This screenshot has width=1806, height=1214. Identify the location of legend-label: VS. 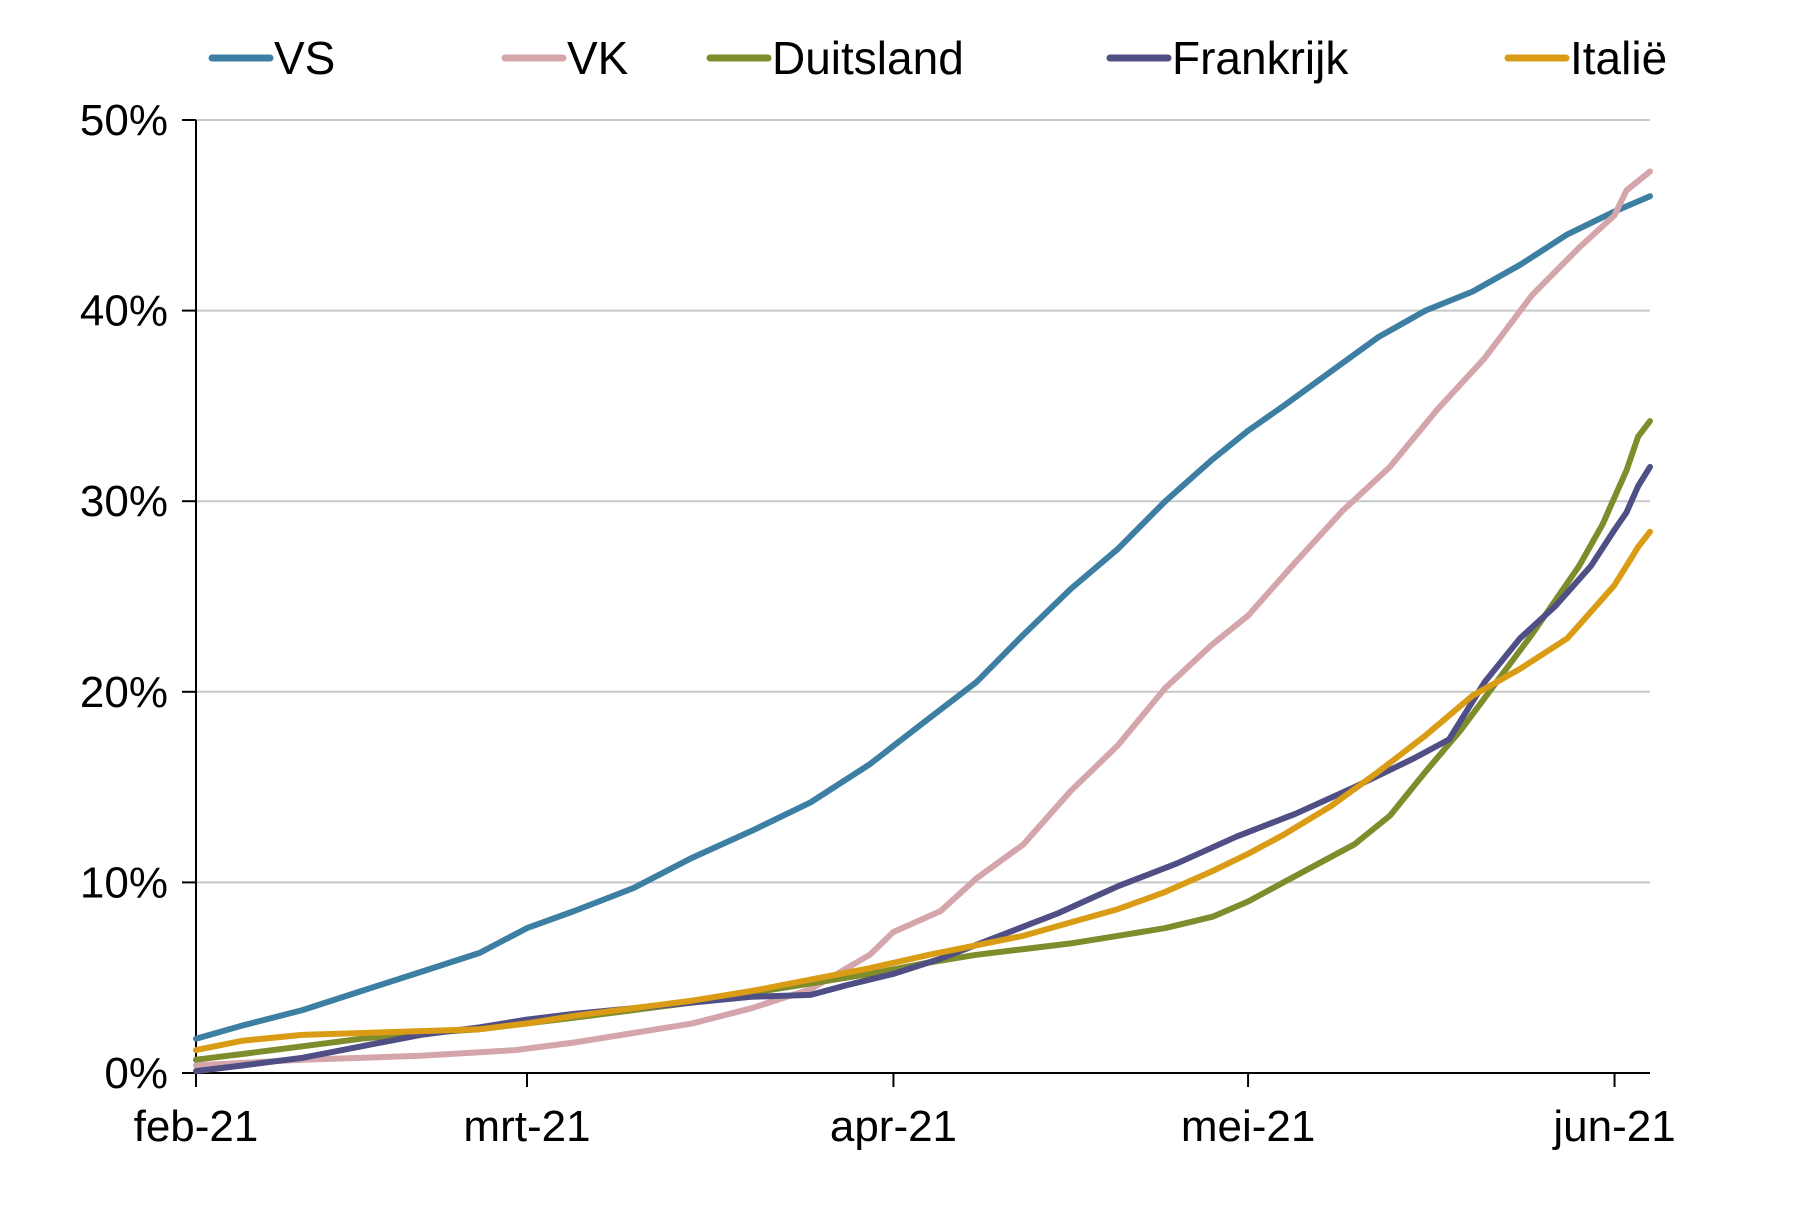
(304, 58).